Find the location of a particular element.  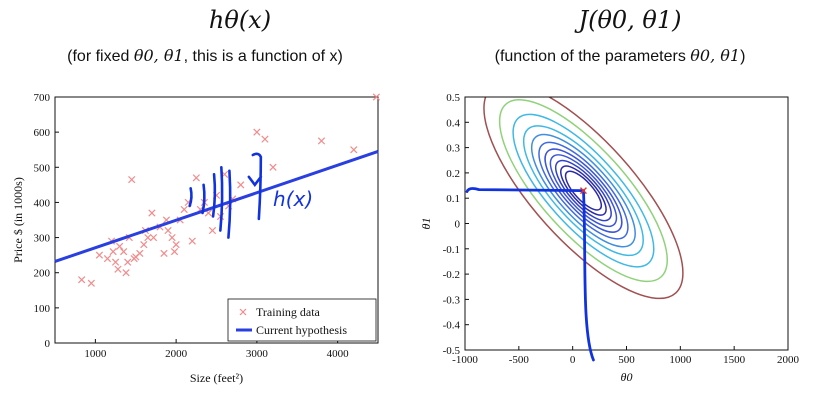

right-subtitle-math: θ0, θ1 is located at coordinates (715, 55).